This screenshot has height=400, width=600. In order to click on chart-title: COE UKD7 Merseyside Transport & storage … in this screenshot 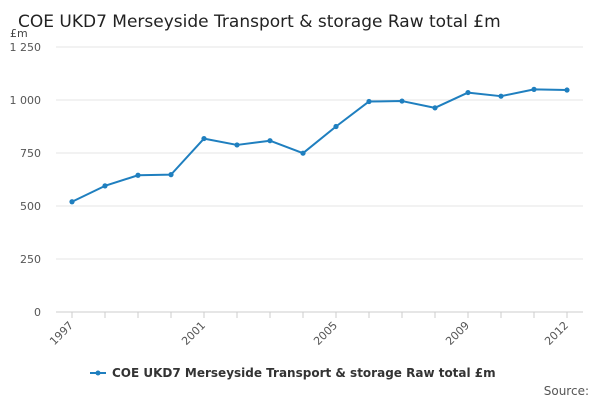, I will do `click(259, 22)`.